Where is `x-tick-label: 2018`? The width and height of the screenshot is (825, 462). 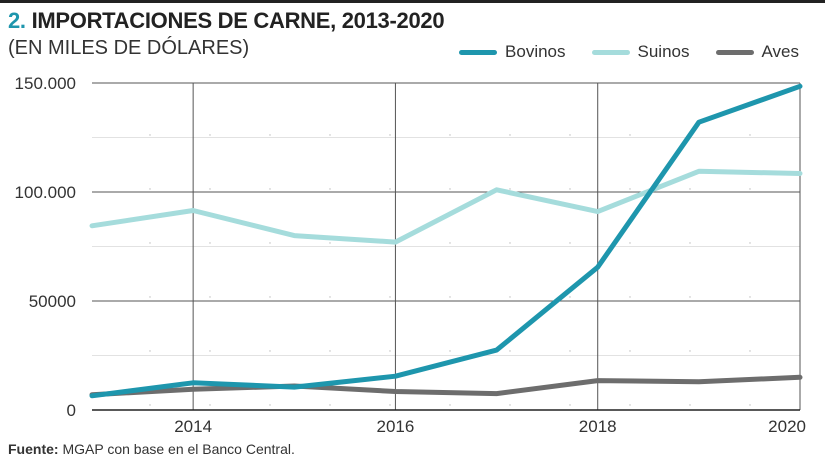 x-tick-label: 2018 is located at coordinates (598, 426).